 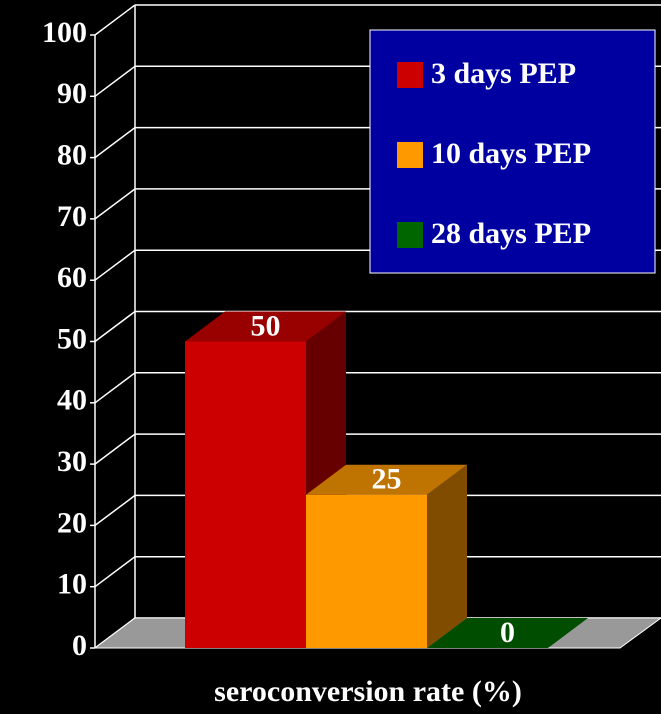 I want to click on y-tick-label: 40, so click(x=72, y=400).